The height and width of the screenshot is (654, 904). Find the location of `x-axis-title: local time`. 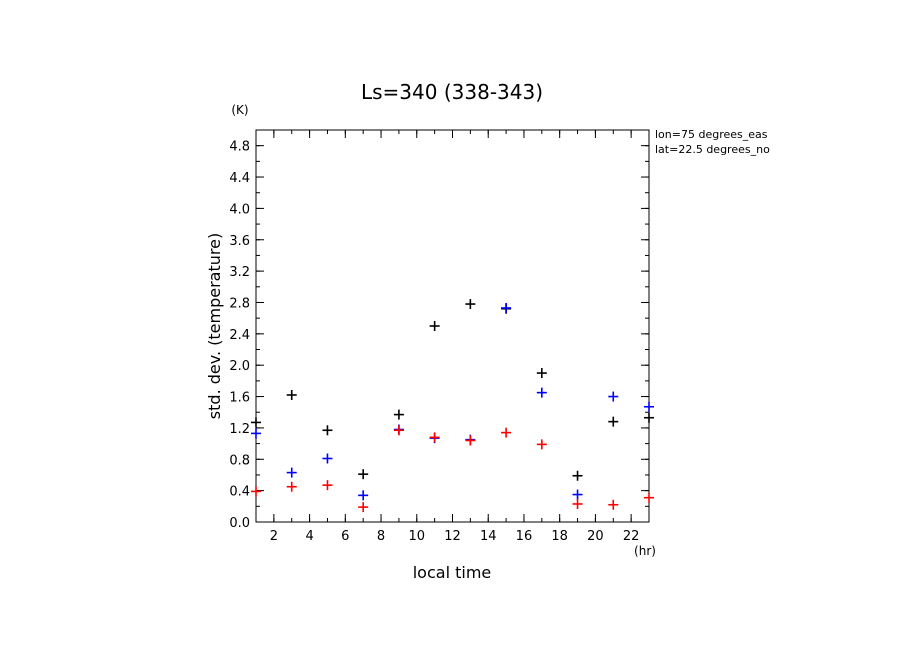

x-axis-title: local time is located at coordinates (452, 572).